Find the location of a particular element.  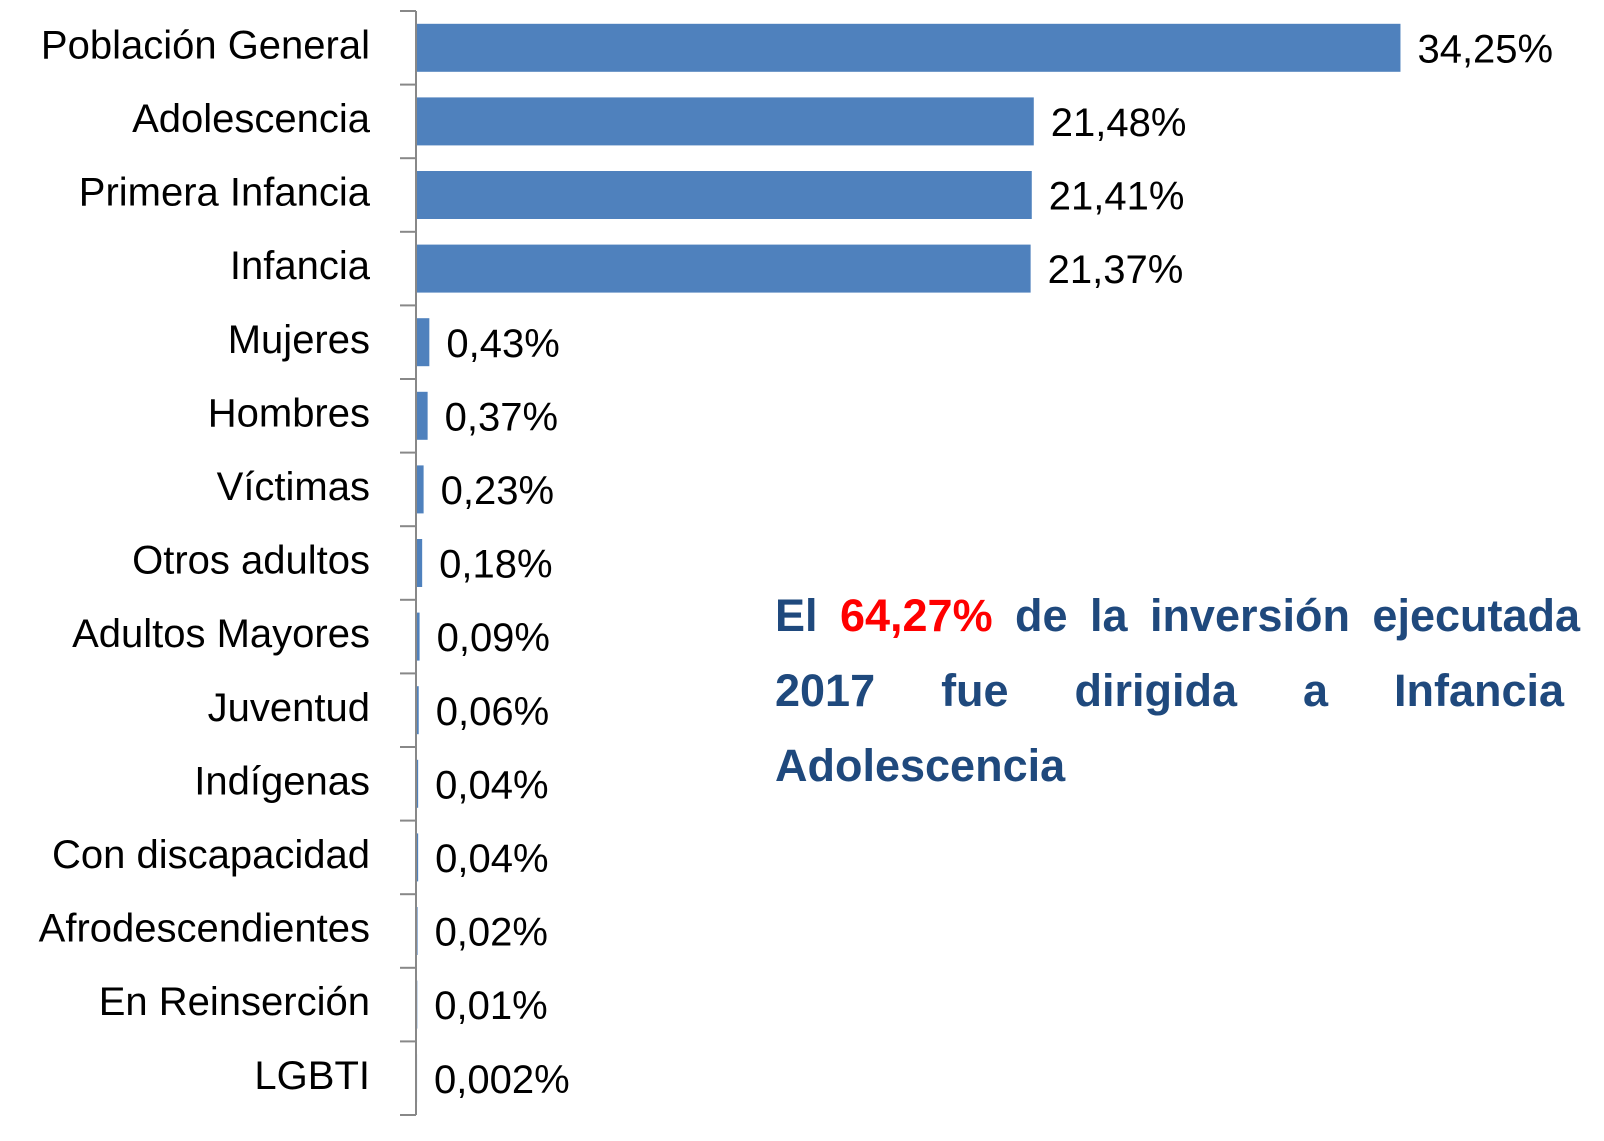

value-label: 0,18% is located at coordinates (495, 565).